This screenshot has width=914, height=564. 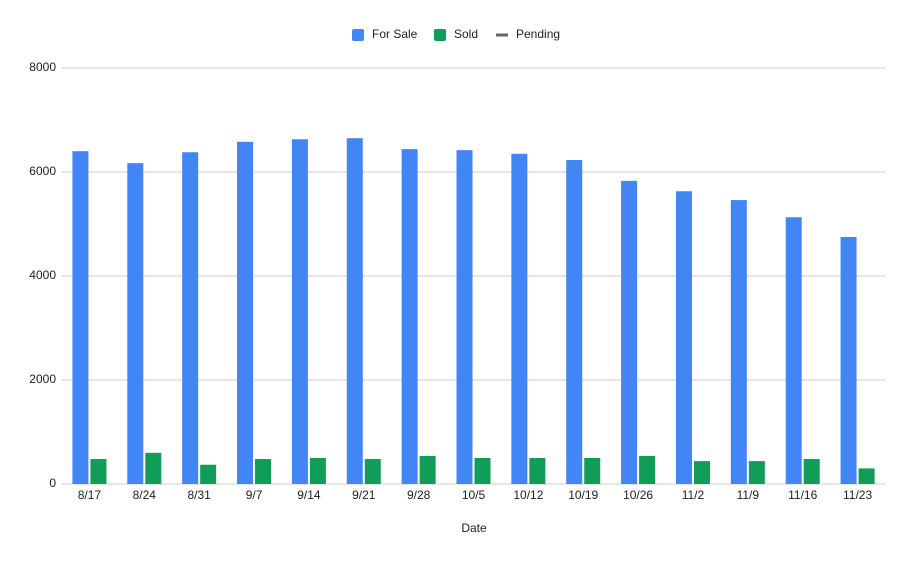 What do you see at coordinates (199, 495) in the screenshot?
I see `x-tick-label: 8/31` at bounding box center [199, 495].